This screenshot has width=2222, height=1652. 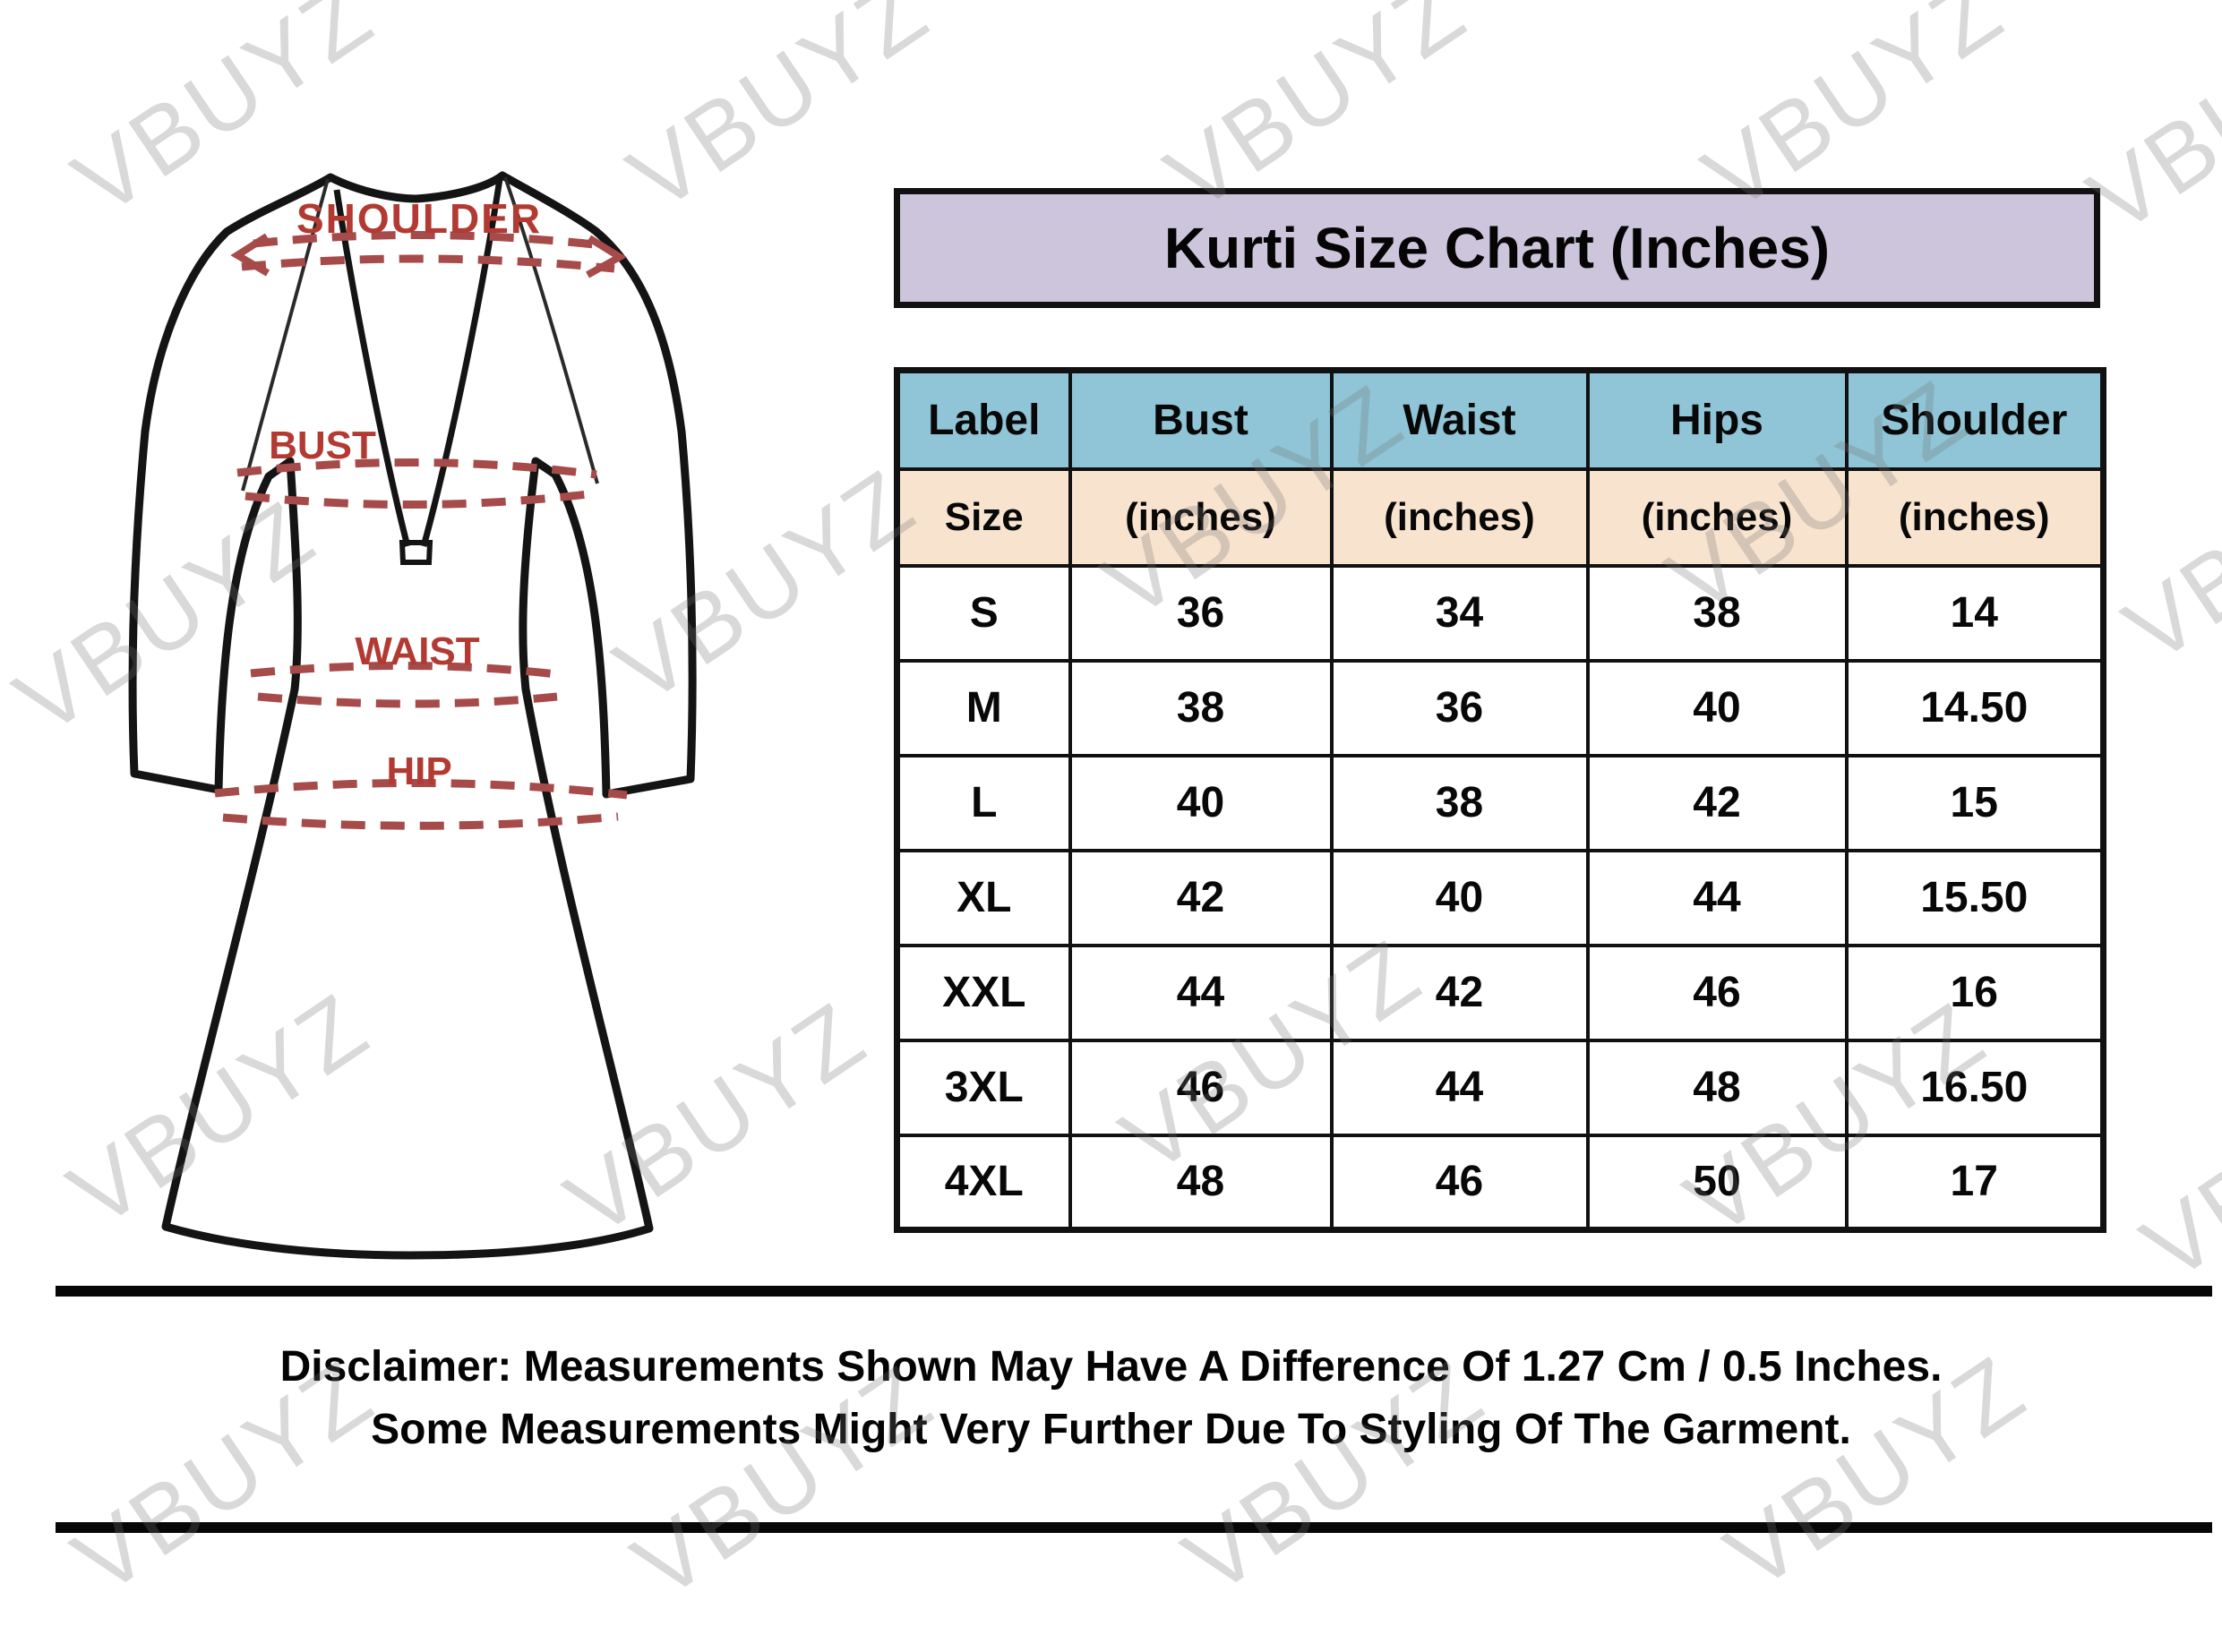 I want to click on hip-dash-upper, so click(x=421, y=789).